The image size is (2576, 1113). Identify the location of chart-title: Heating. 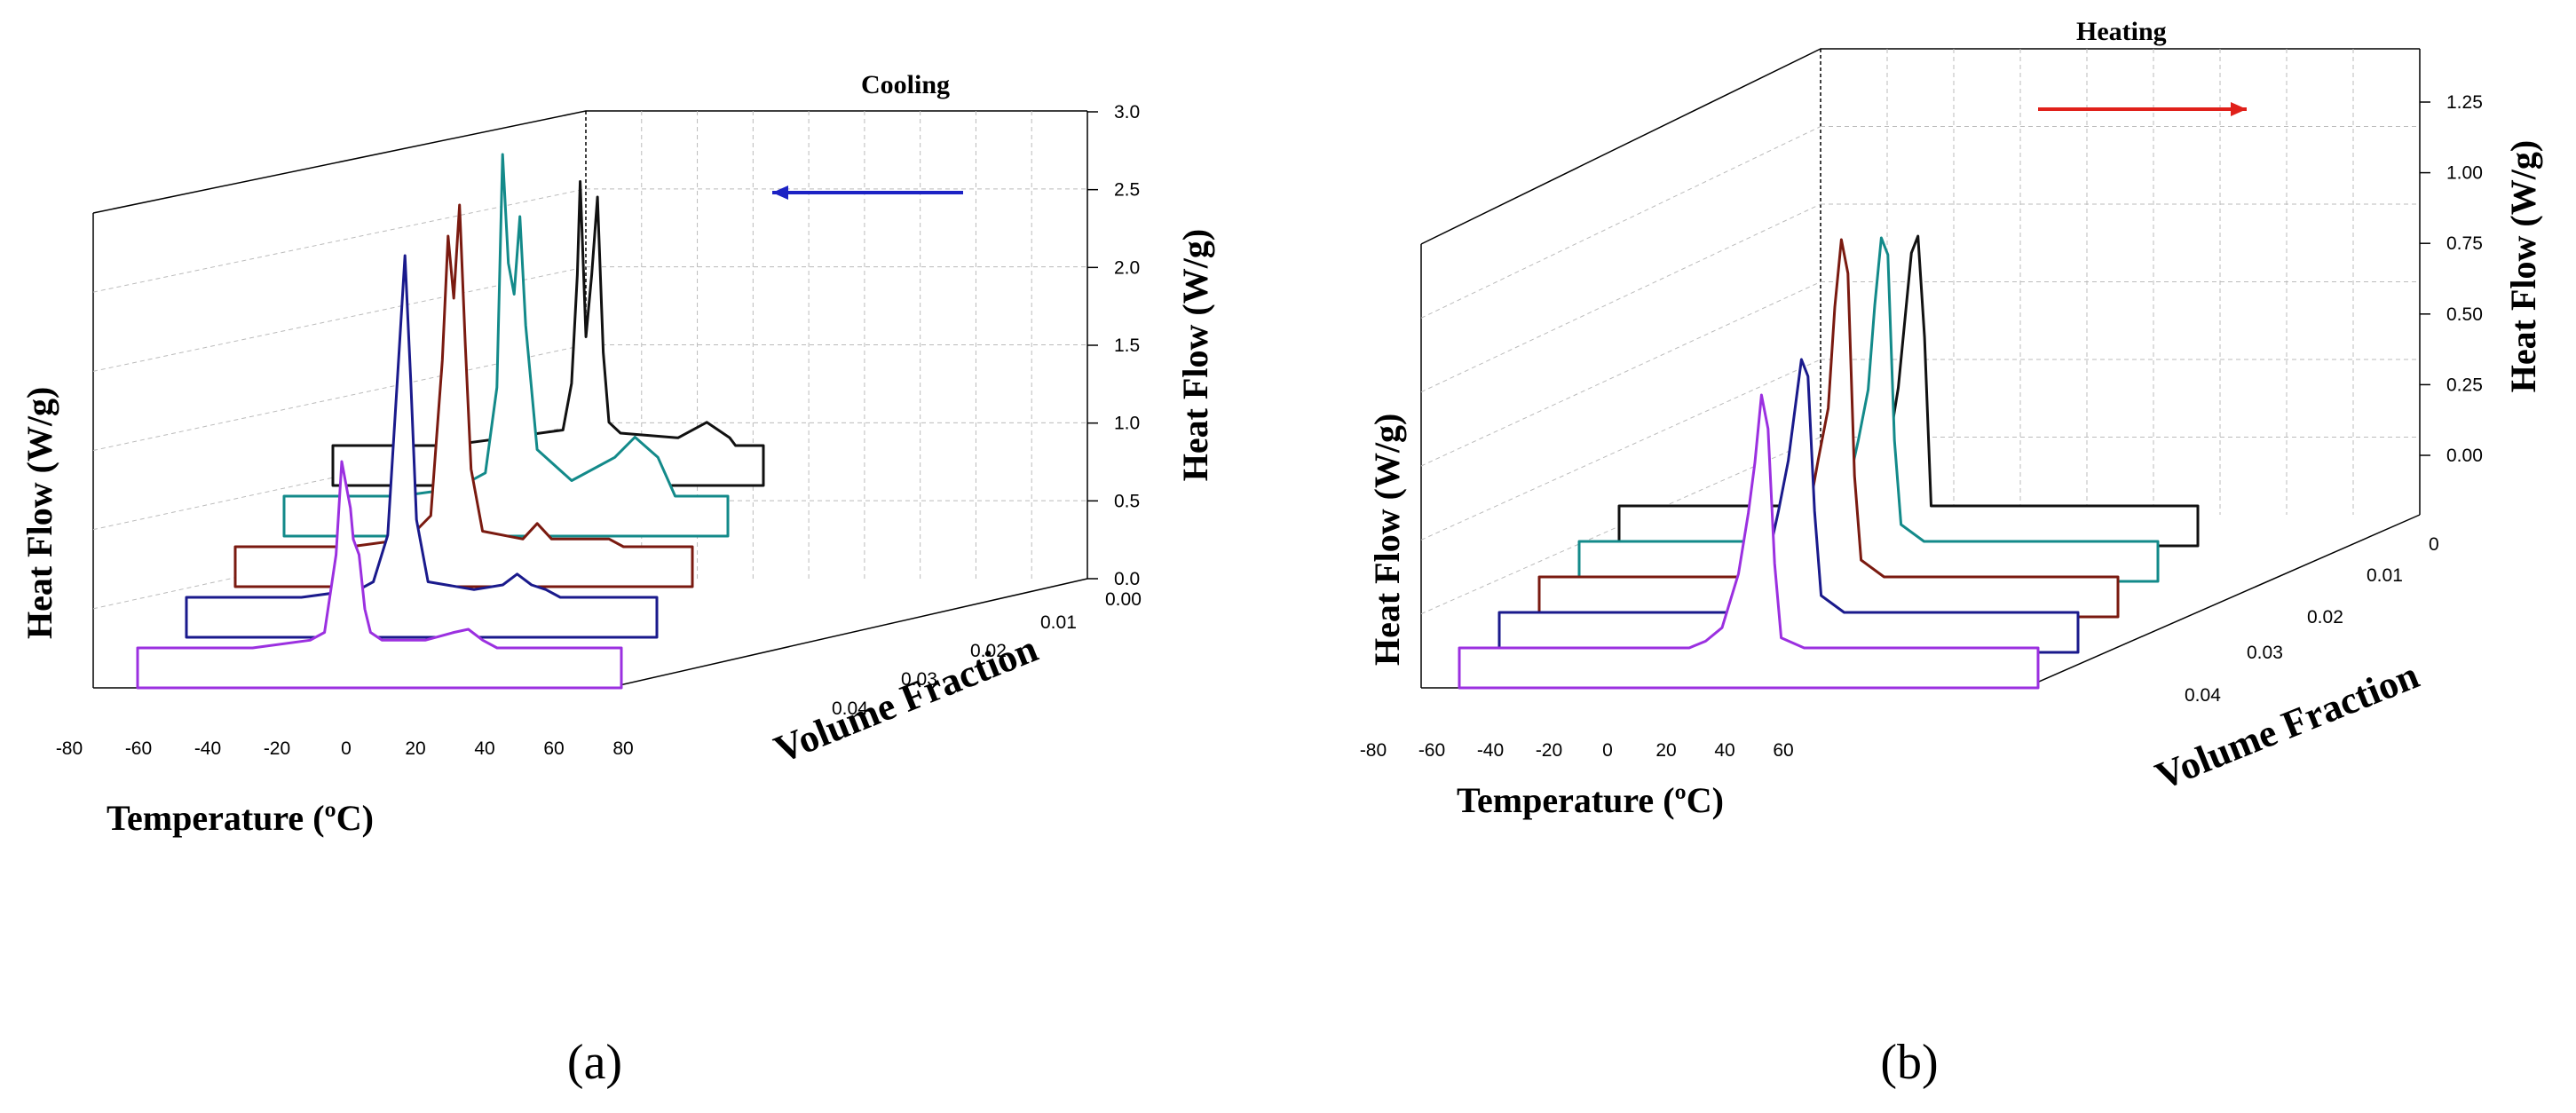
(2121, 32).